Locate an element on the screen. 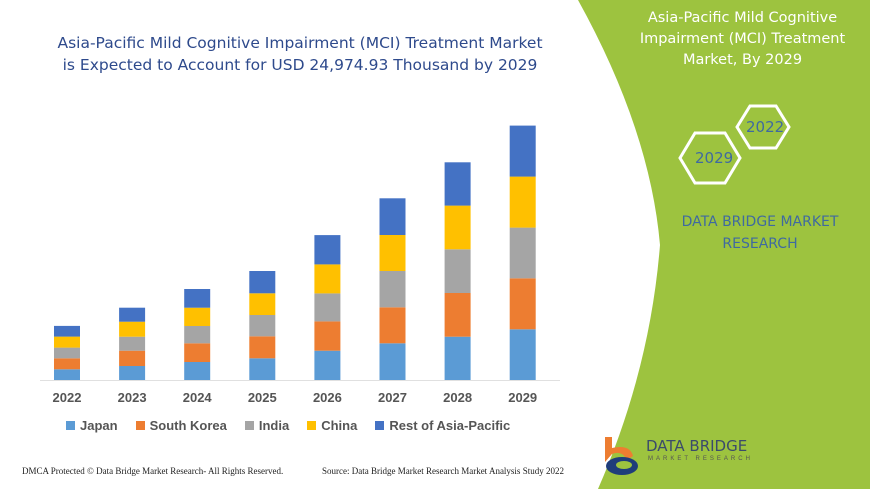 Image resolution: width=870 pixels, height=489 pixels. bar-segment-2028-south-korea is located at coordinates (457, 315).